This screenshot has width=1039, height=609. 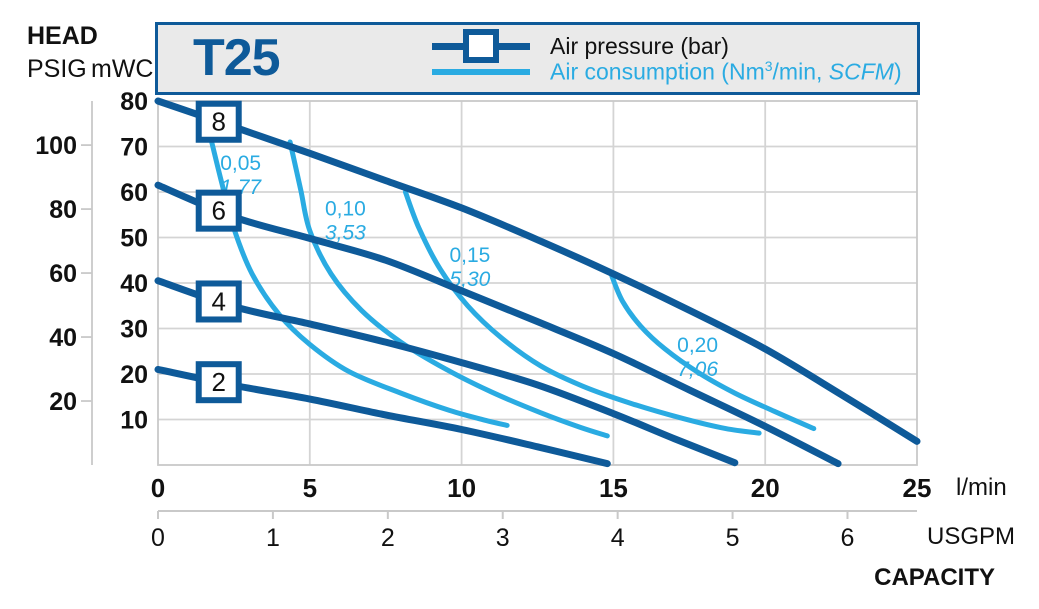 I want to click on head-axis-title: HEAD, so click(x=62, y=36).